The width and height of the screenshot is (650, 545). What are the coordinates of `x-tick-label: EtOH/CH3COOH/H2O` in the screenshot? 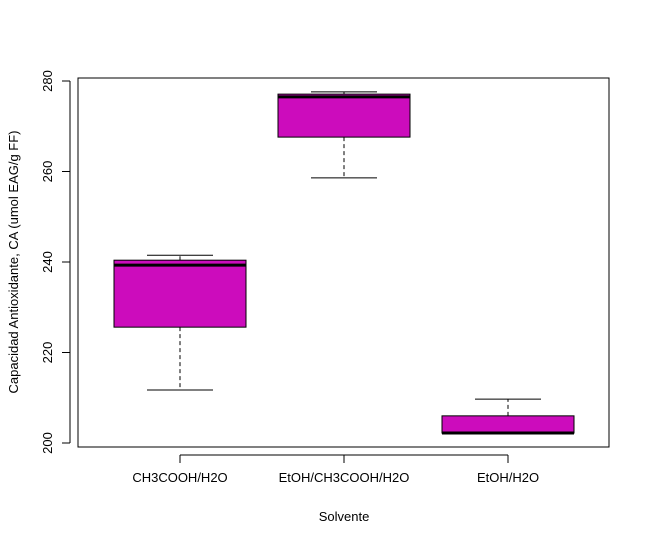 It's located at (344, 477).